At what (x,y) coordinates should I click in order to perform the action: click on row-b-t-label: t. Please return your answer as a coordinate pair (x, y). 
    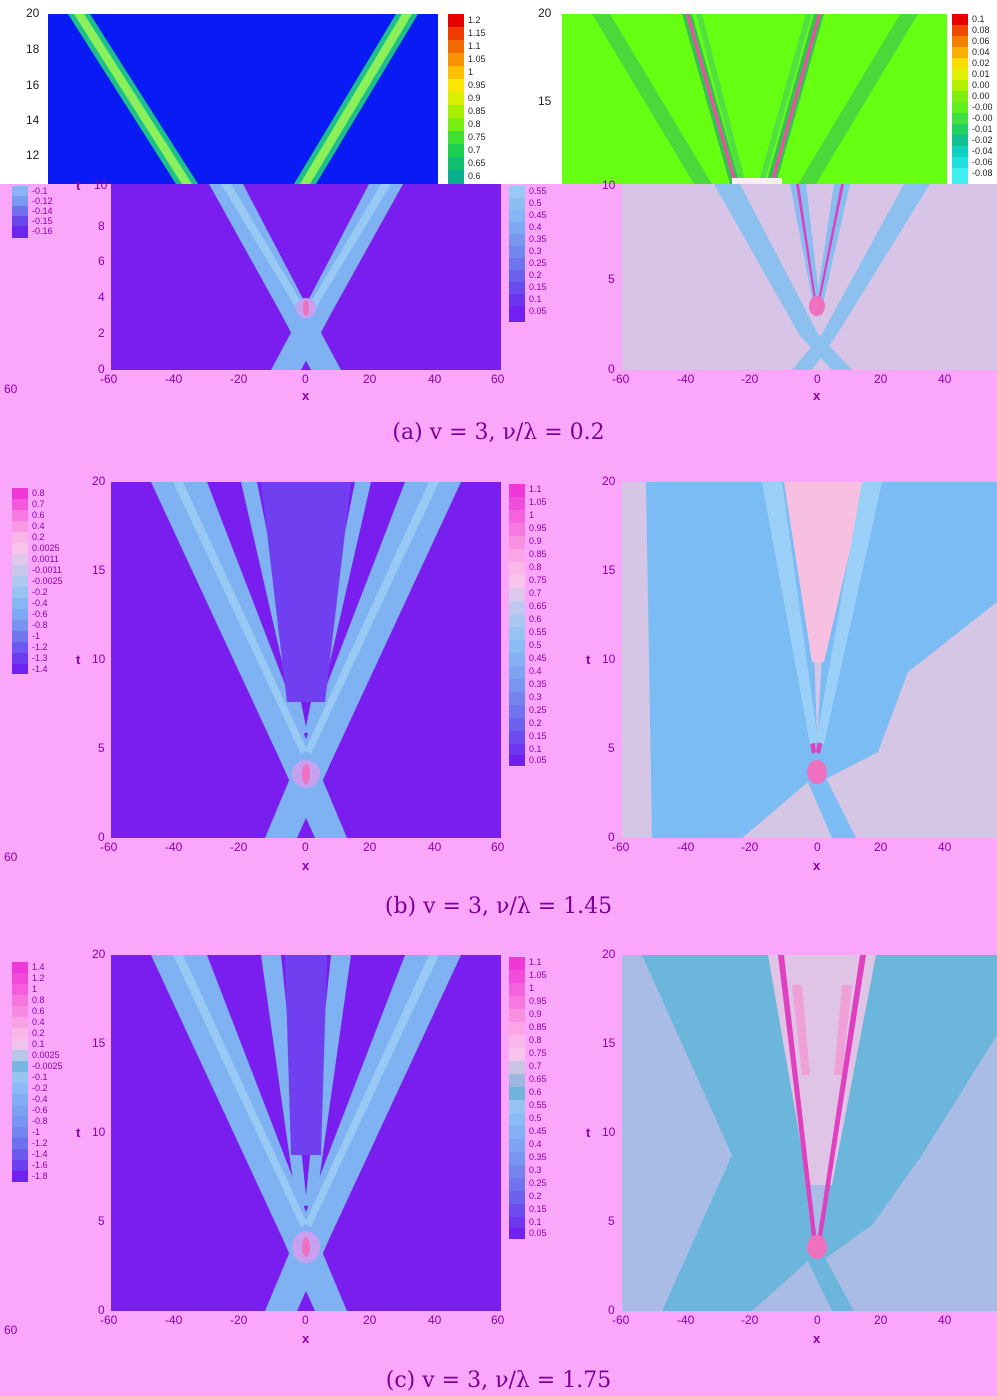
    Looking at the image, I should click on (78, 659).